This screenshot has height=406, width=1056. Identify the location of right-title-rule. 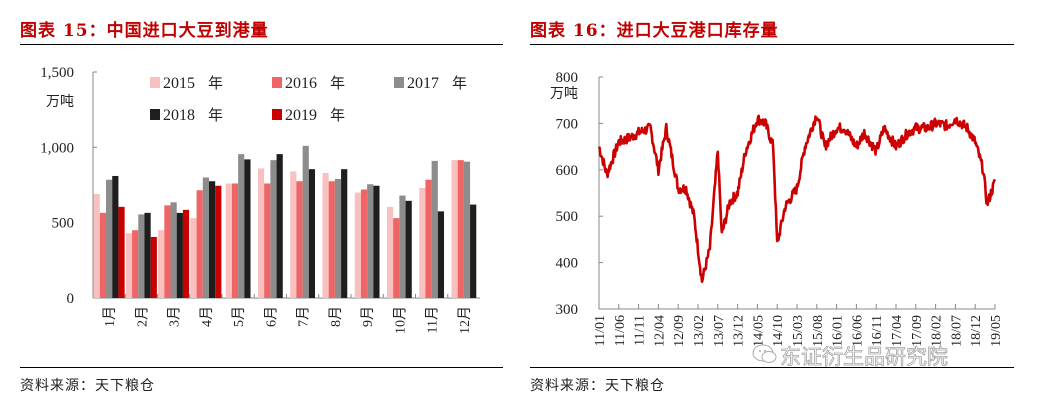
(772, 44).